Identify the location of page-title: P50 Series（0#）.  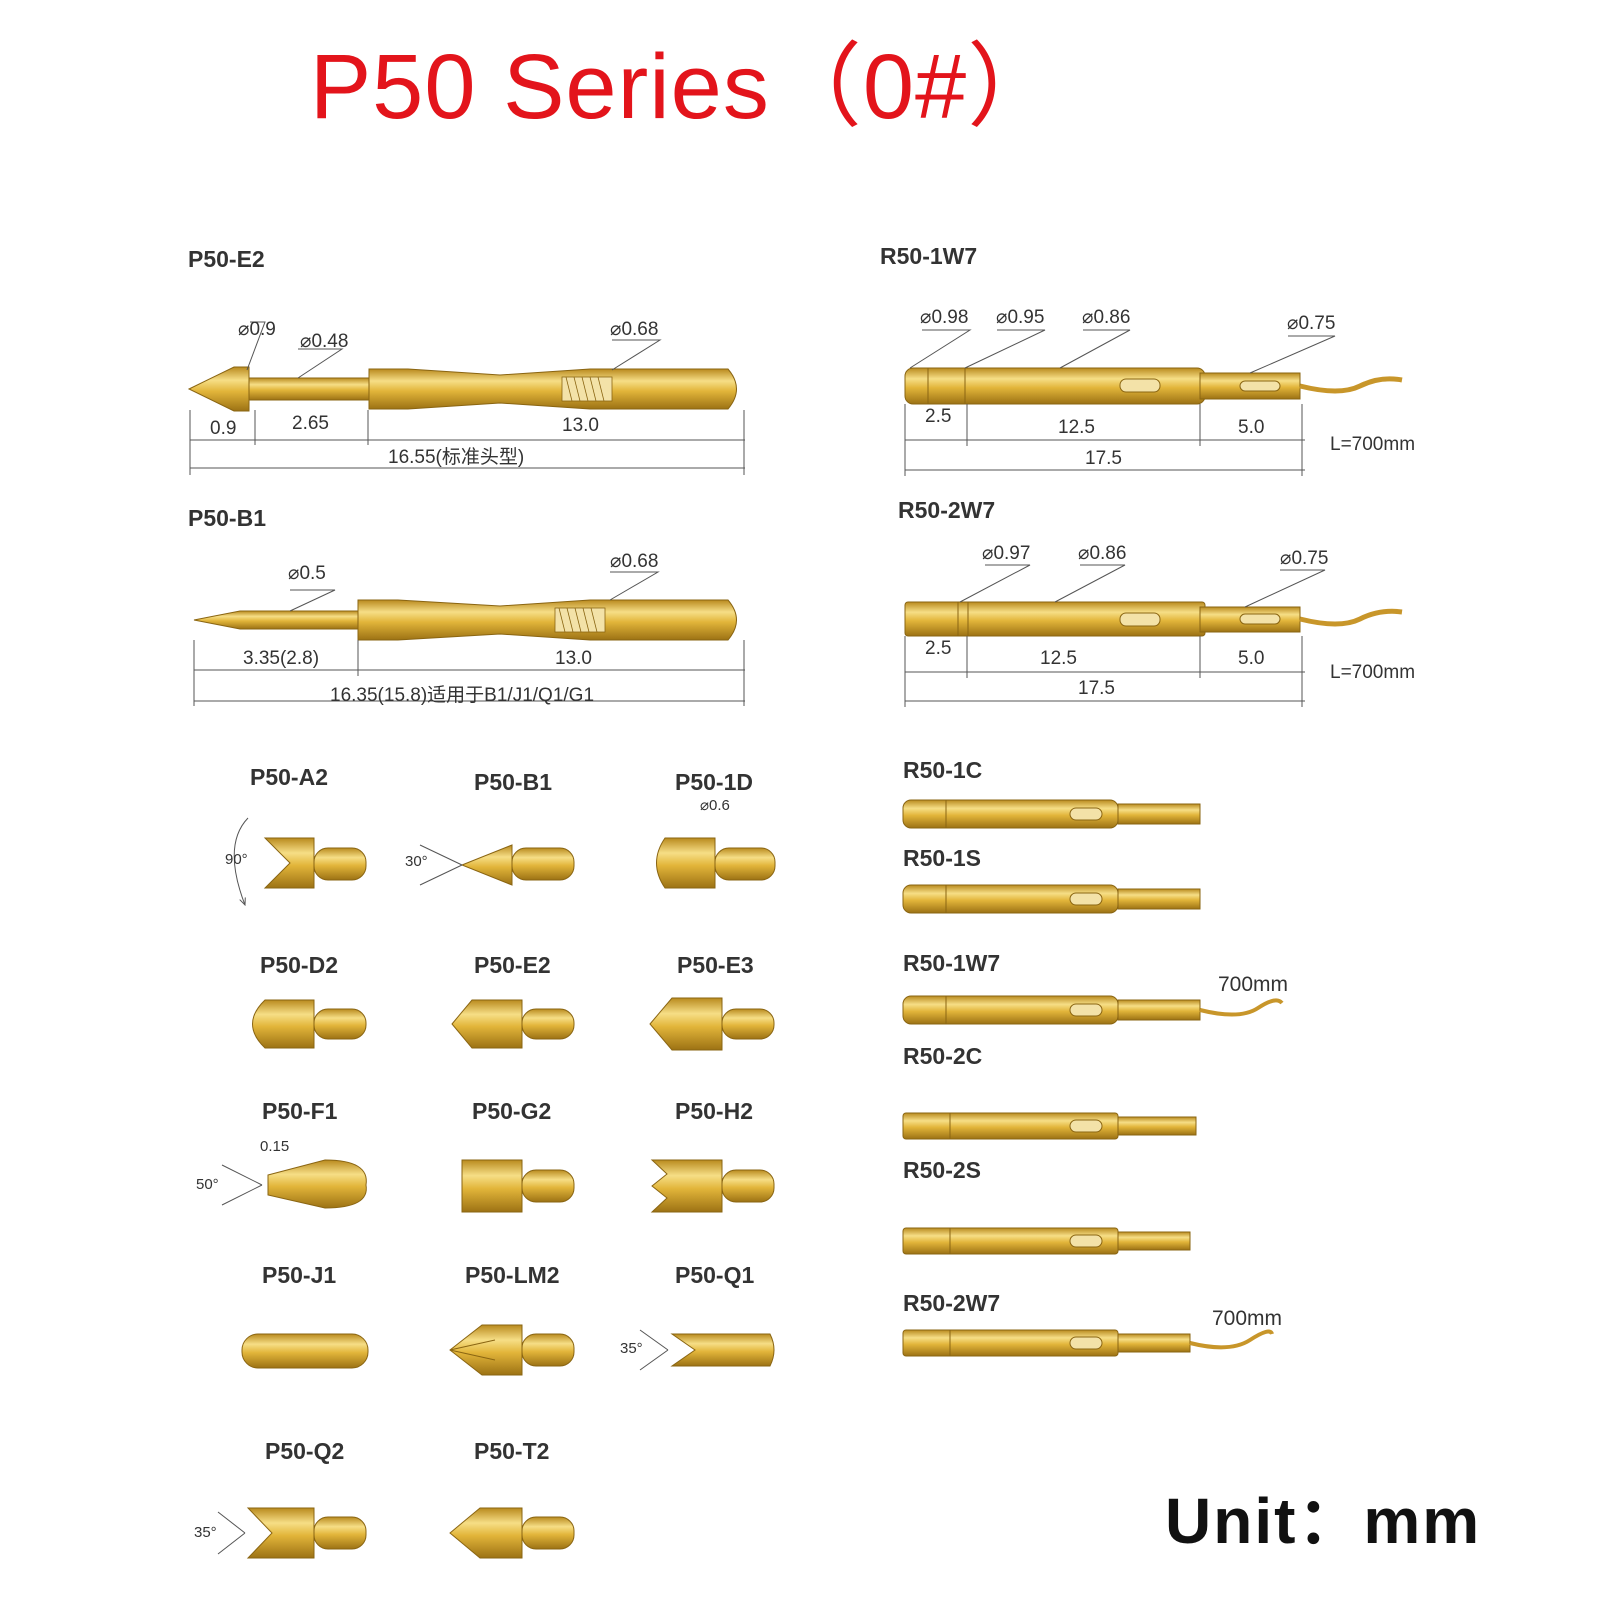
(685, 87).